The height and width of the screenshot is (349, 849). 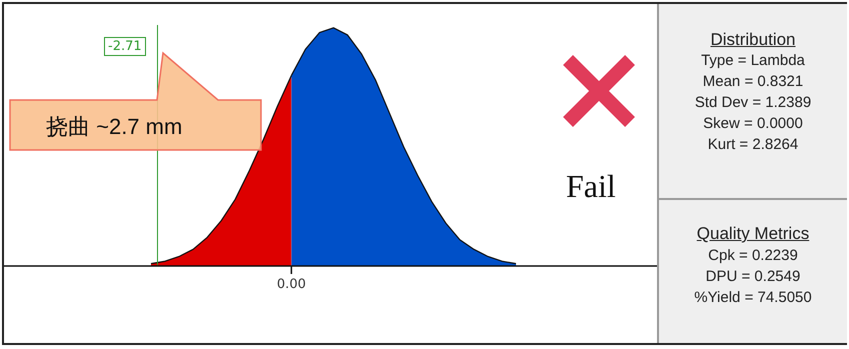 What do you see at coordinates (753, 81) in the screenshot?
I see `text: Mean = 0.8321` at bounding box center [753, 81].